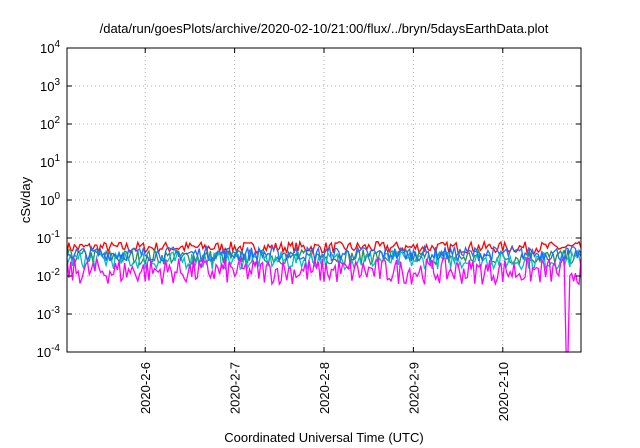 This screenshot has width=640, height=448. I want to click on y-tick-label: 10⁻³, so click(49, 313).